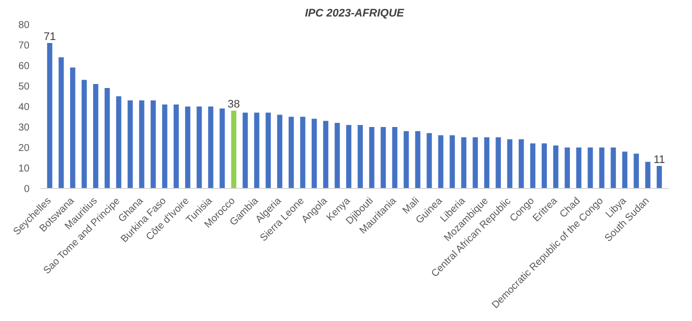  I want to click on data-label: 71, so click(50, 36).